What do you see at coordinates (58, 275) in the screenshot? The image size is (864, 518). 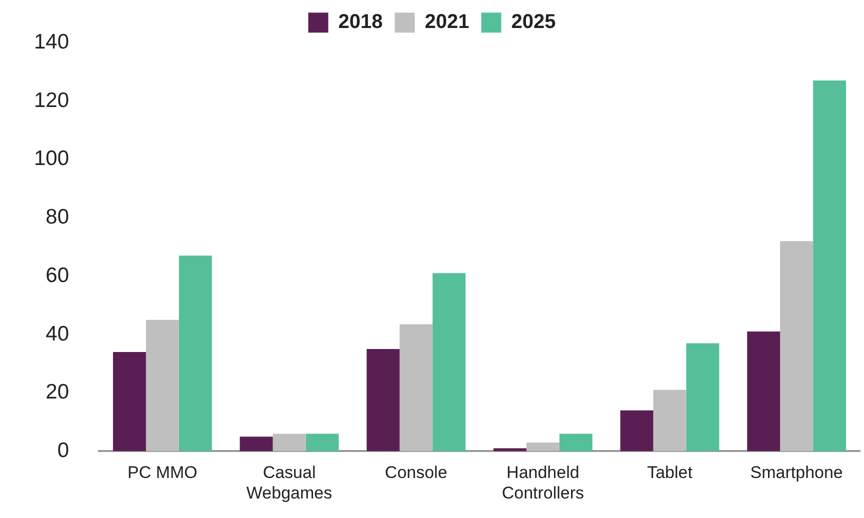 I see `y-tick-label: 60` at bounding box center [58, 275].